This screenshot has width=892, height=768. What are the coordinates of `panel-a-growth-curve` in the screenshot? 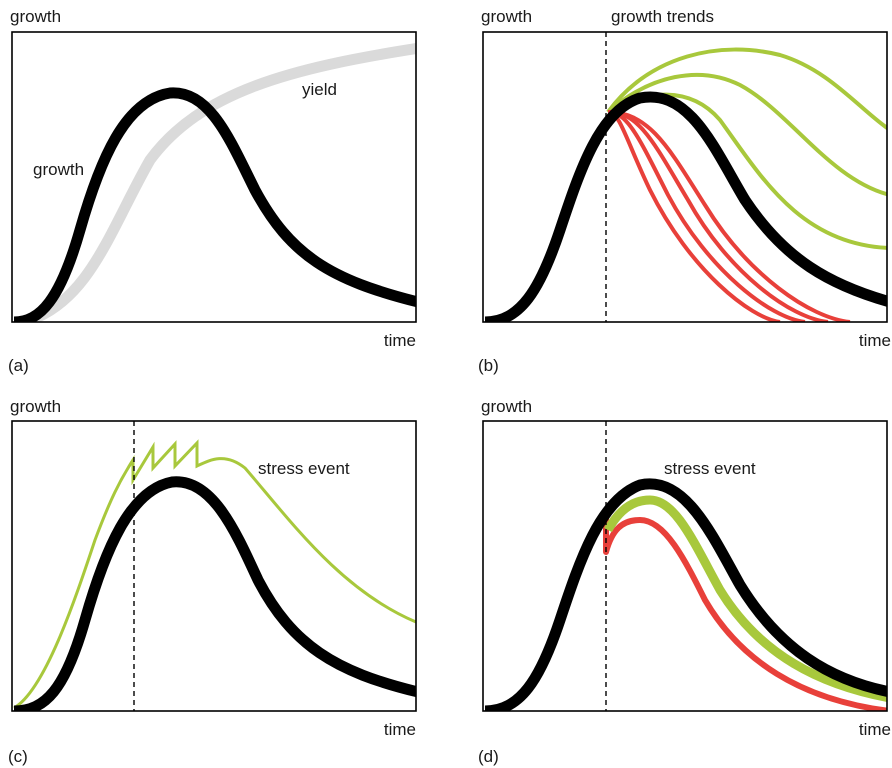 It's located at (214, 204).